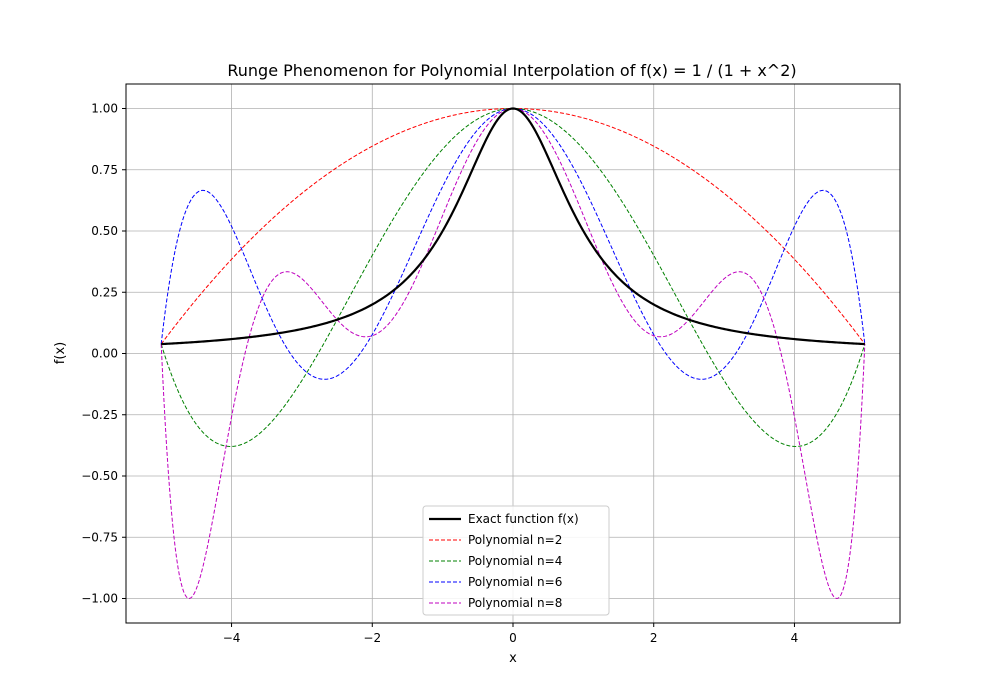 This screenshot has height=700, width=1000. I want to click on y-axis-label: f(x), so click(60, 353).